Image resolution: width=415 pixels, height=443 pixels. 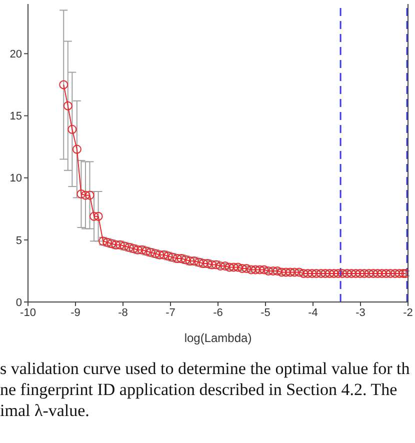 I want to click on x-tick-label: -7, so click(x=171, y=312).